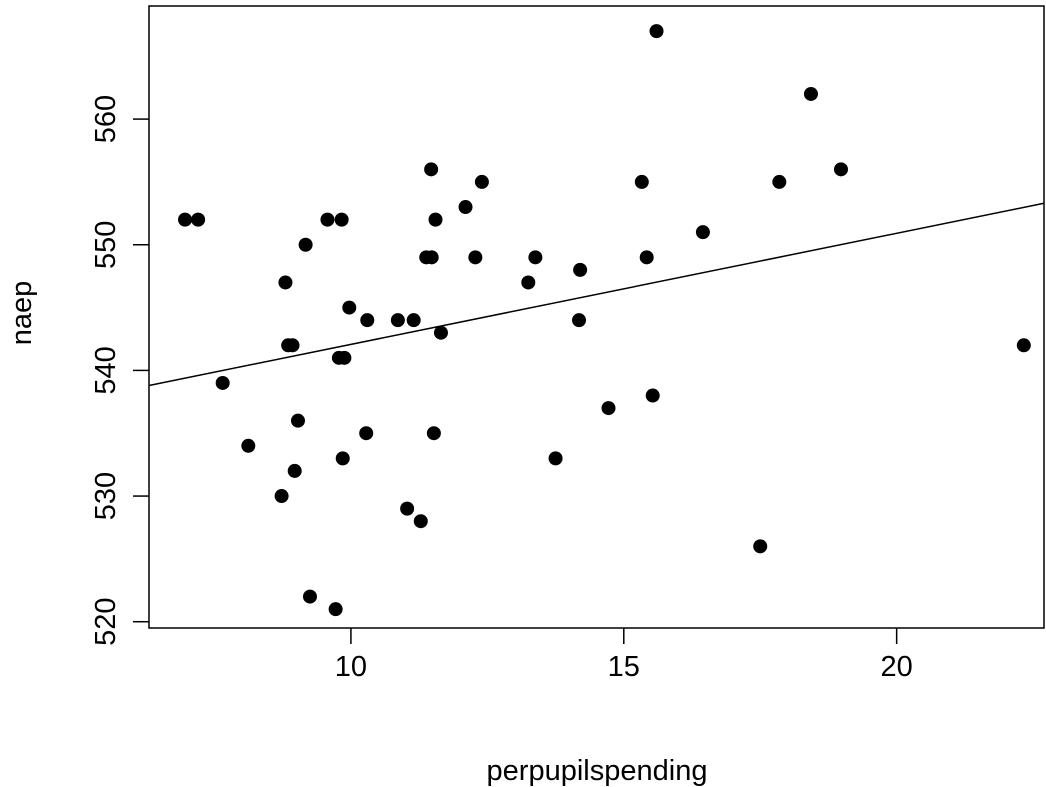 The height and width of the screenshot is (787, 1046). Describe the element at coordinates (106, 370) in the screenshot. I see `y-tick-label: 540` at that location.